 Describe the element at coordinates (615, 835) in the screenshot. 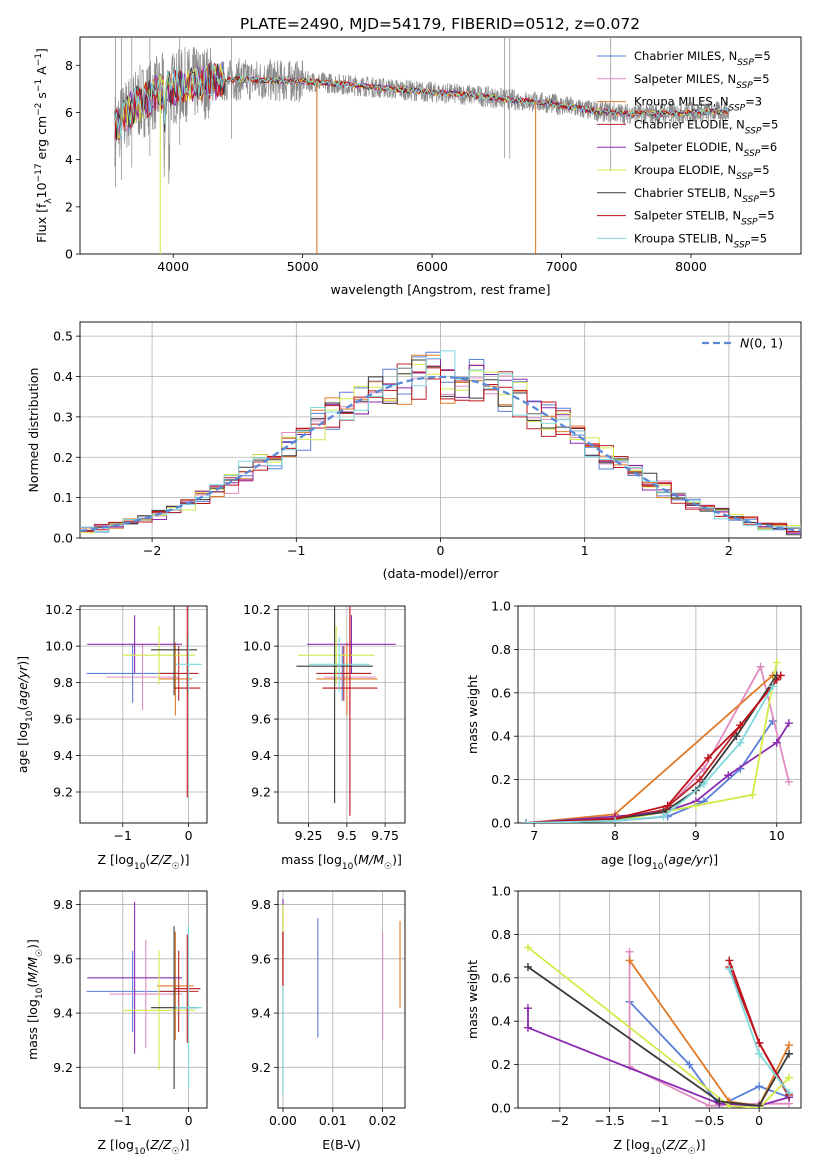

I see `x-tick-label: 8` at that location.